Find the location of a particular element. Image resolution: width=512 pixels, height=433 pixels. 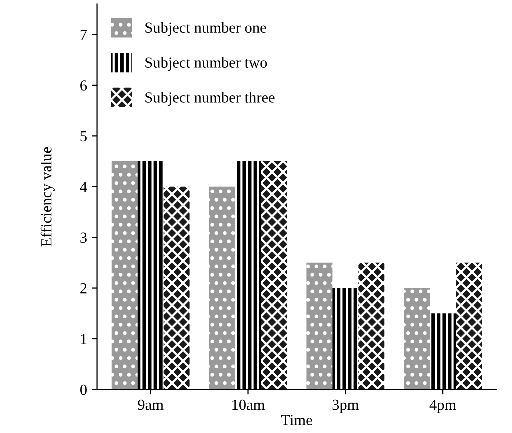

y-tick-label: 0 is located at coordinates (83, 390).